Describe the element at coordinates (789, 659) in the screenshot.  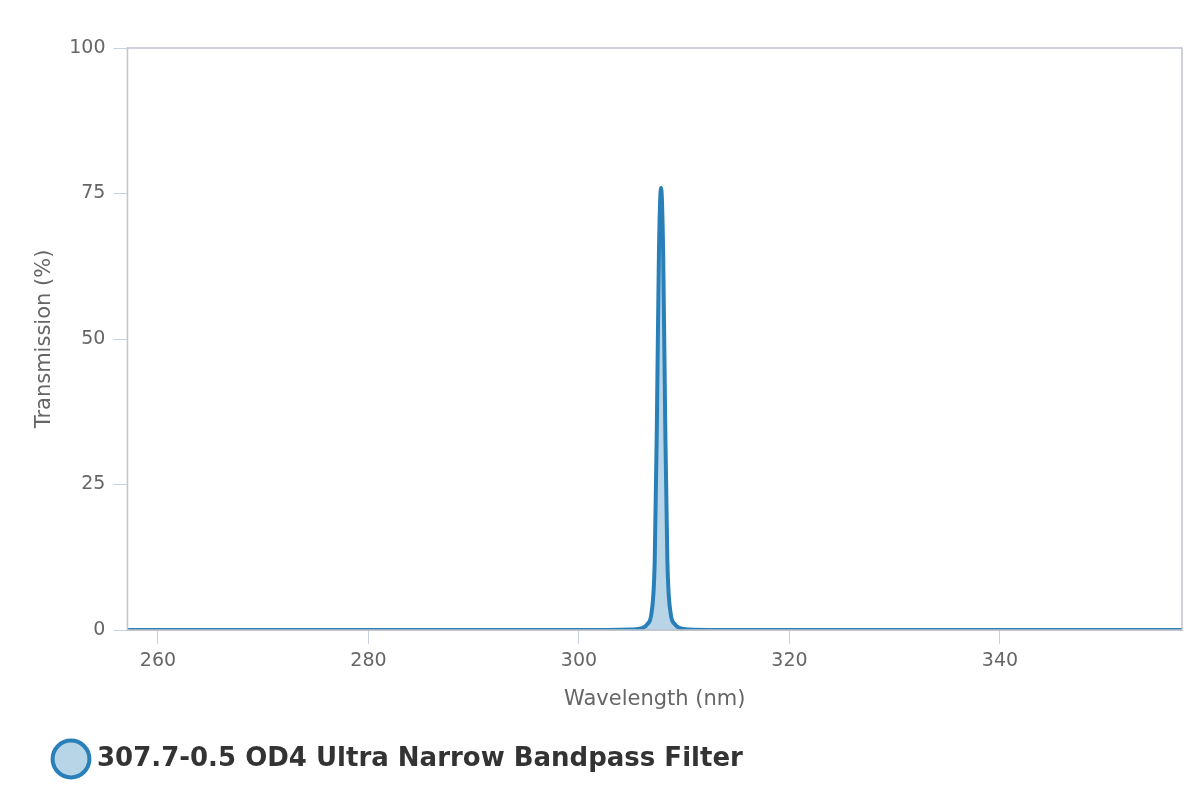
I see `x-tick-label: 320` at that location.